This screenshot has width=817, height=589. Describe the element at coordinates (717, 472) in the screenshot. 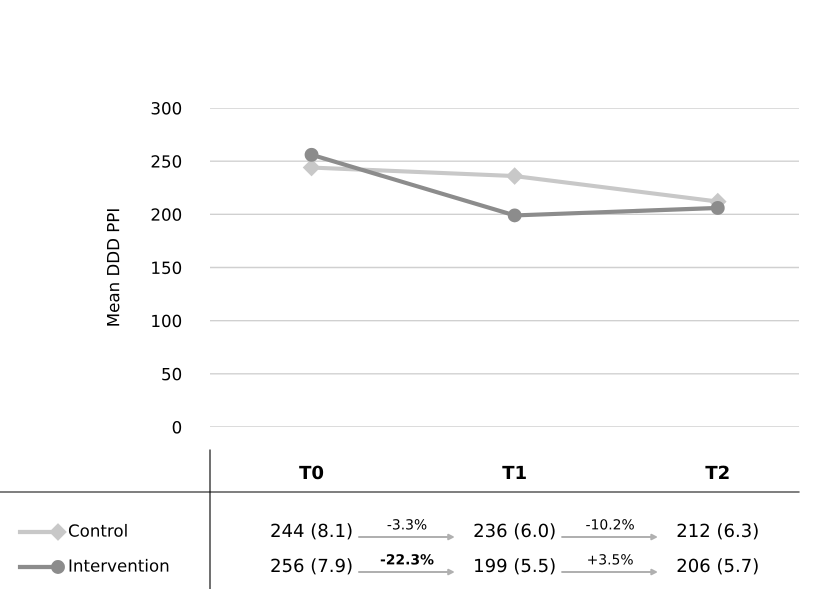

I see `x-tick-label: T2` at that location.